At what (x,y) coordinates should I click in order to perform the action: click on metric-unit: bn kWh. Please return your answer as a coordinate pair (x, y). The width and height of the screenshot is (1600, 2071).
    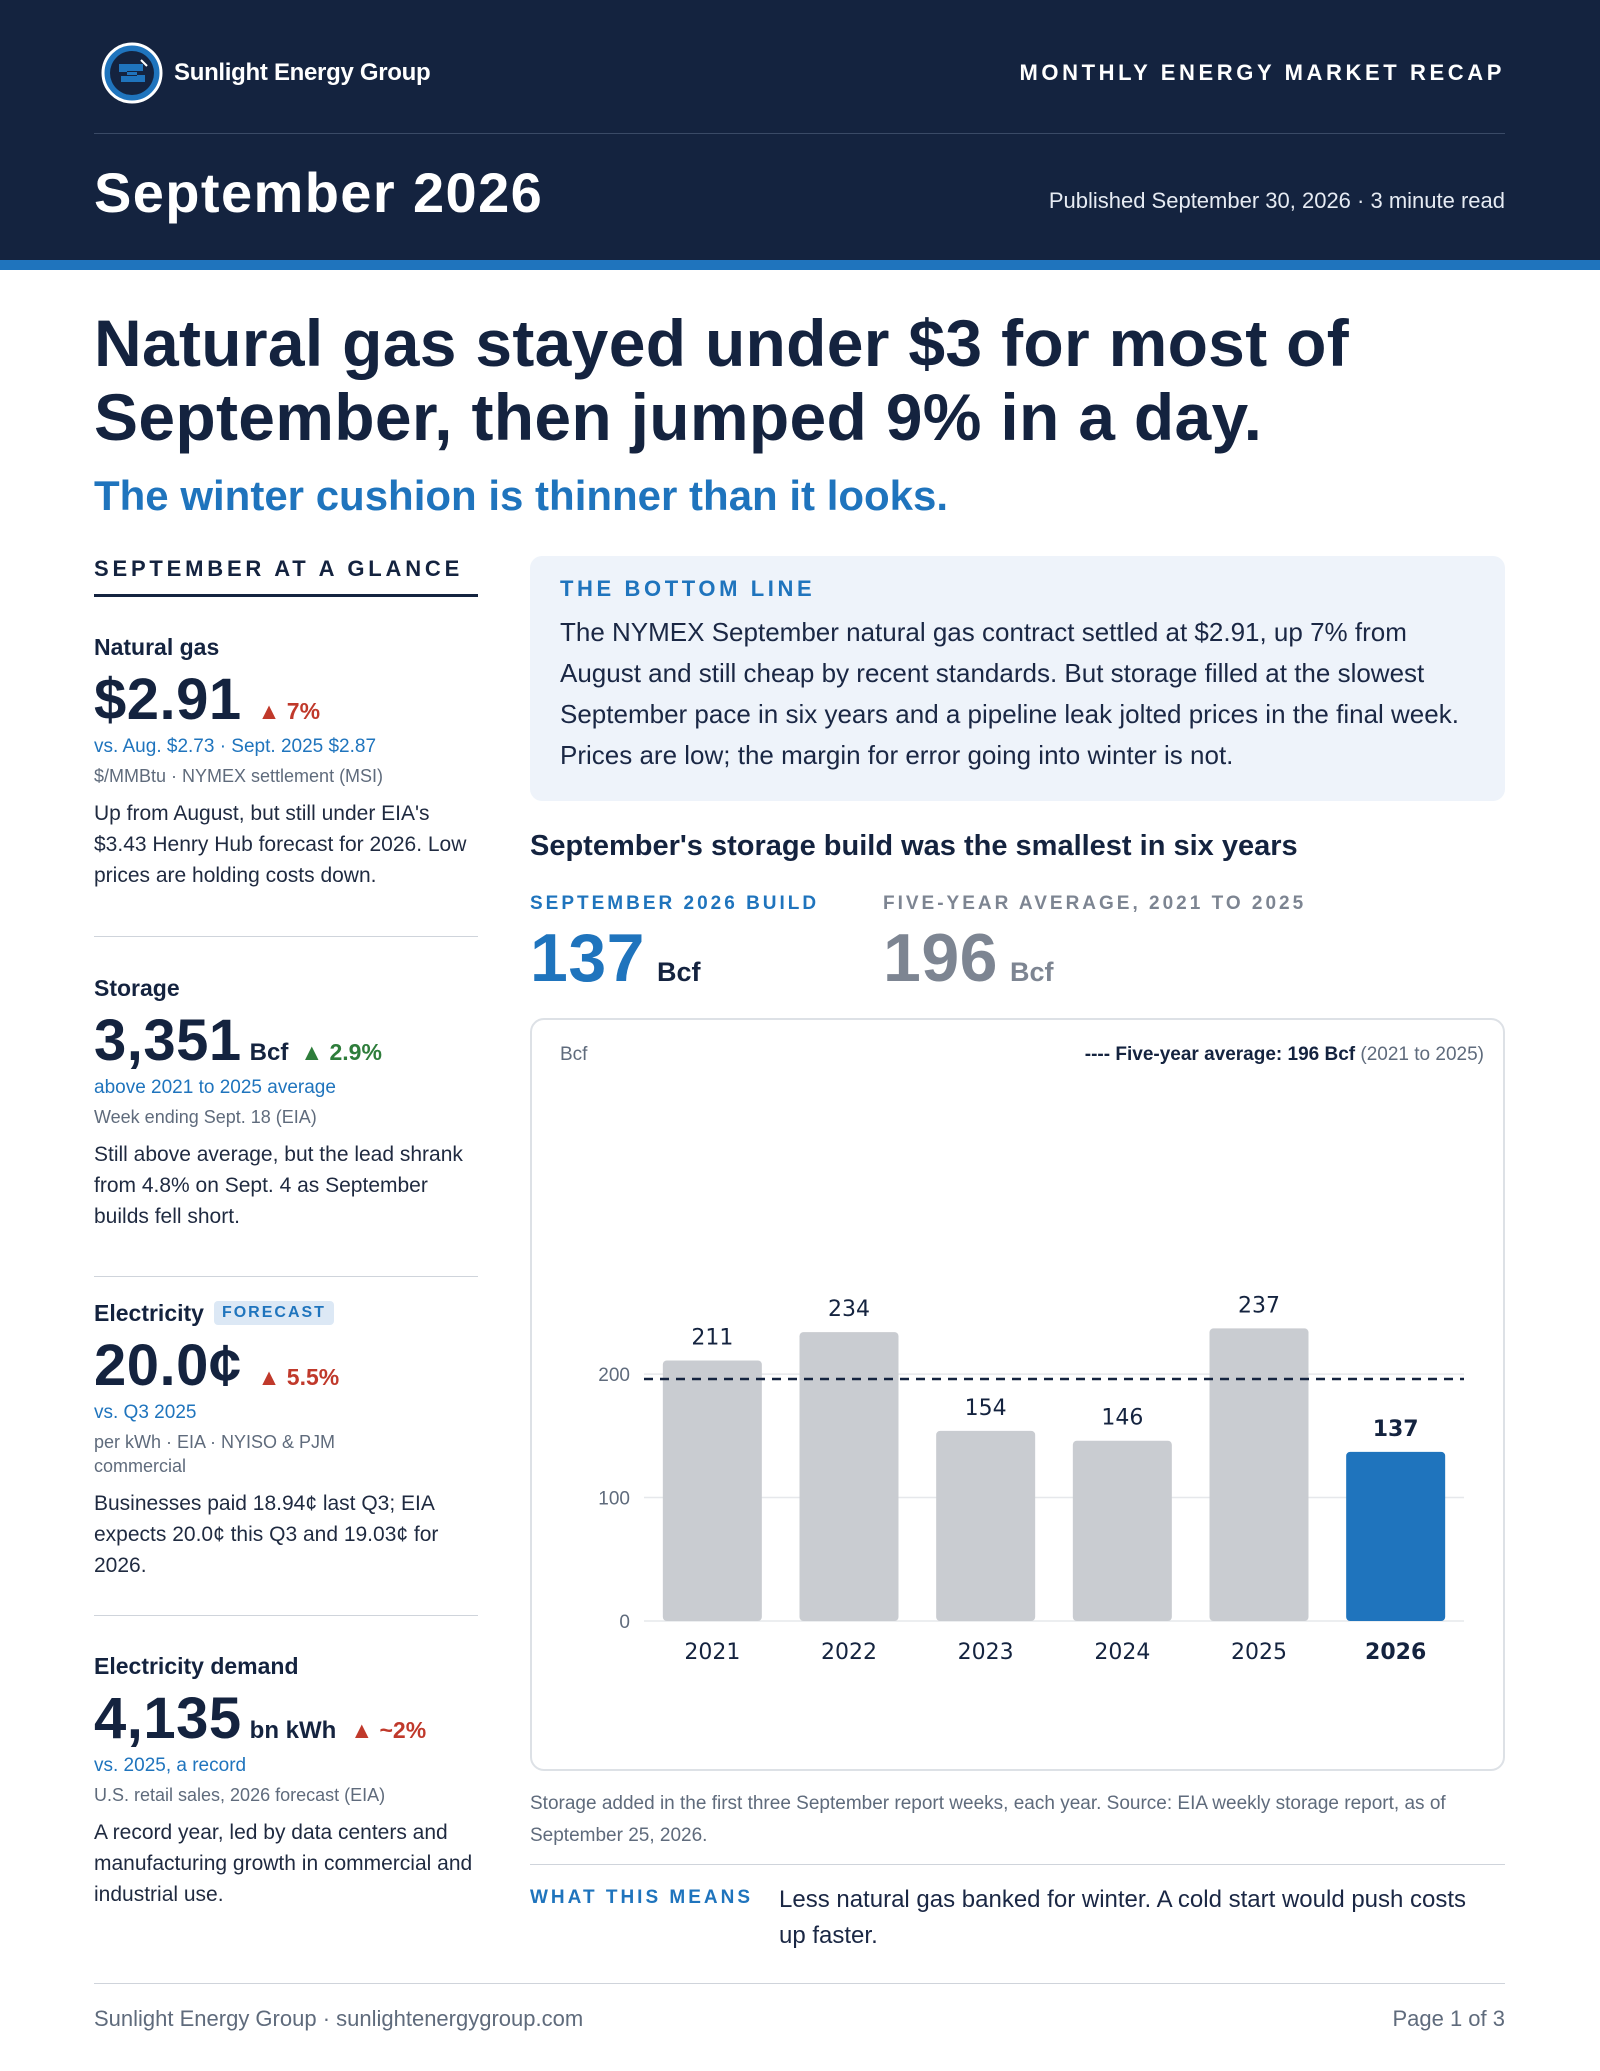
    Looking at the image, I should click on (293, 1730).